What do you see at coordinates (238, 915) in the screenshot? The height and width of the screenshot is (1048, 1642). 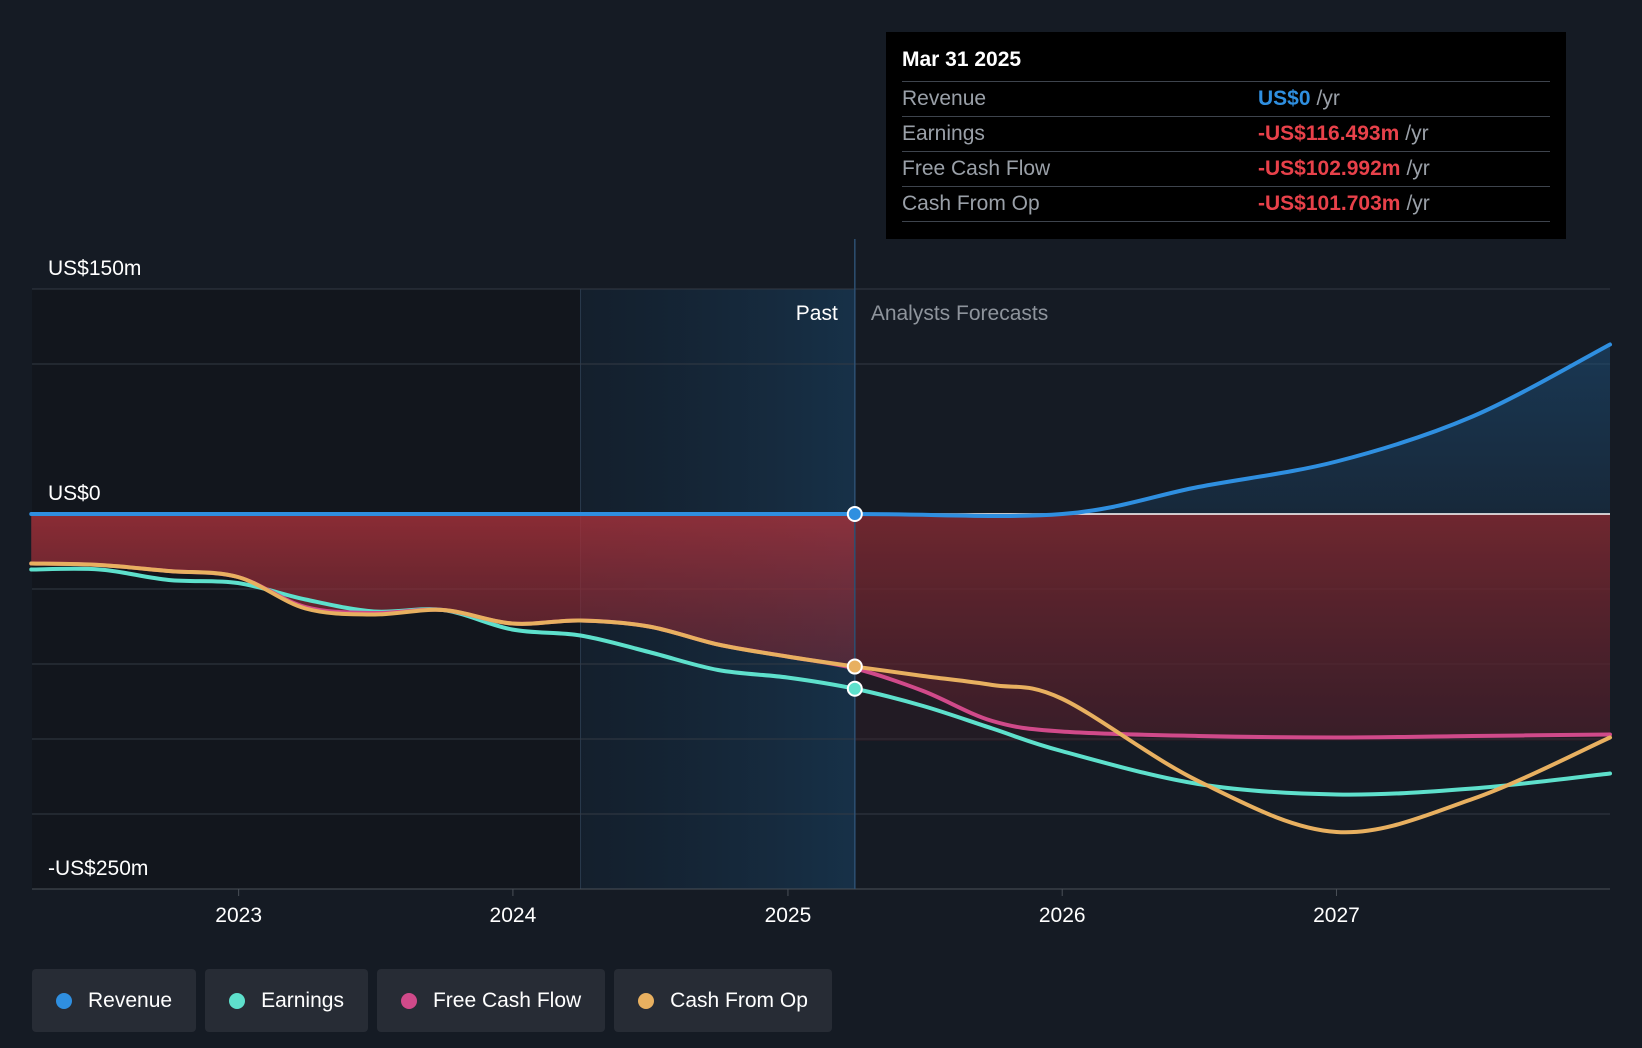 I see `x-tick-label: 2023` at bounding box center [238, 915].